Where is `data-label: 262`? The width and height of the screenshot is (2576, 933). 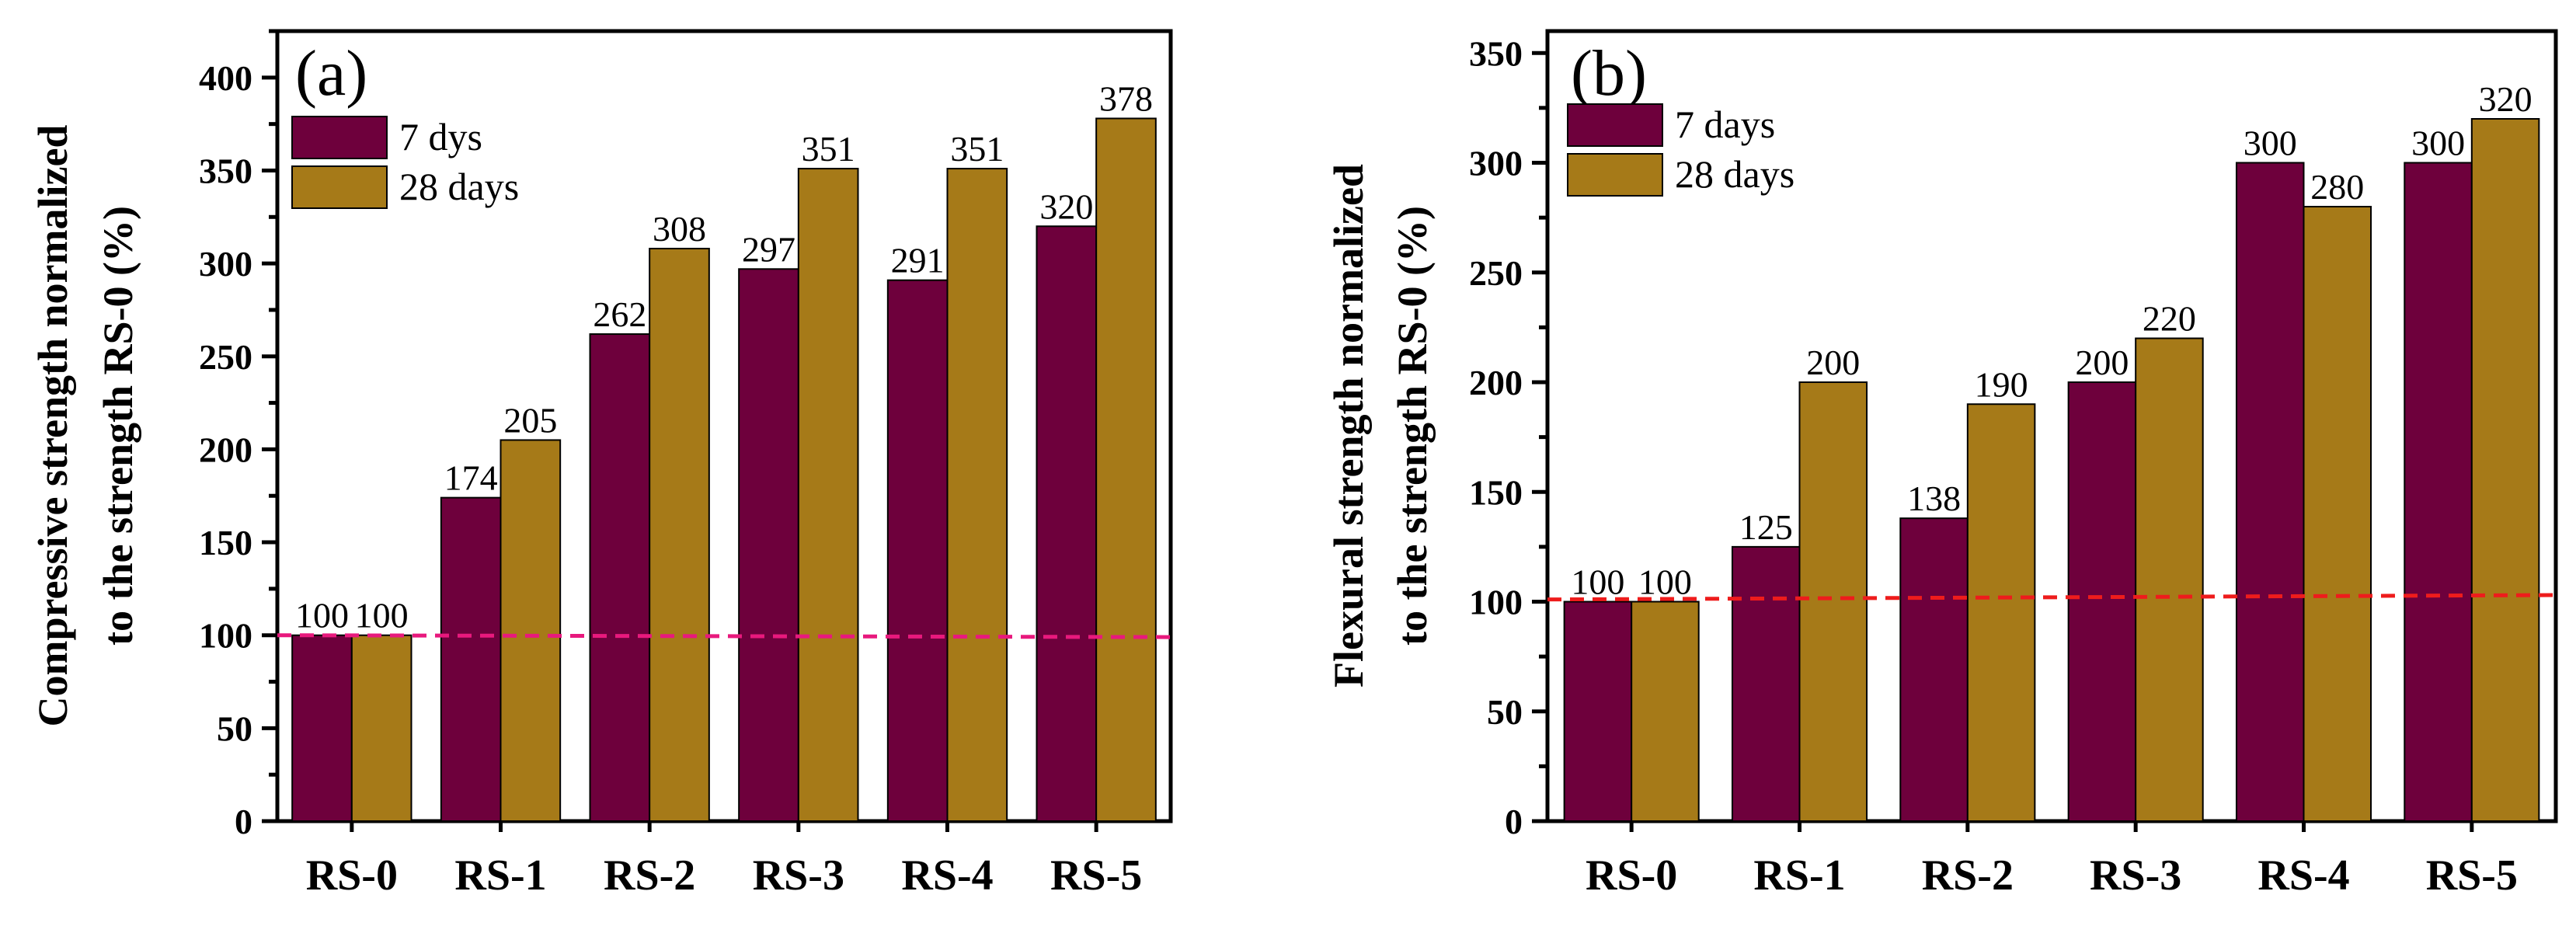
data-label: 262 is located at coordinates (619, 314).